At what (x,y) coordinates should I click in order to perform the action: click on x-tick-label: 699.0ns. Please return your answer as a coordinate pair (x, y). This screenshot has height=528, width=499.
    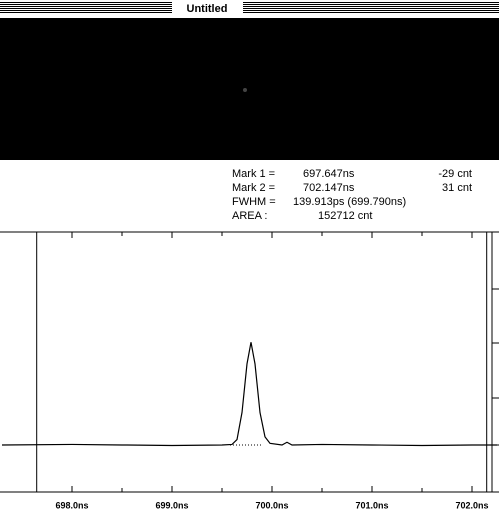
    Looking at the image, I should click on (171, 505).